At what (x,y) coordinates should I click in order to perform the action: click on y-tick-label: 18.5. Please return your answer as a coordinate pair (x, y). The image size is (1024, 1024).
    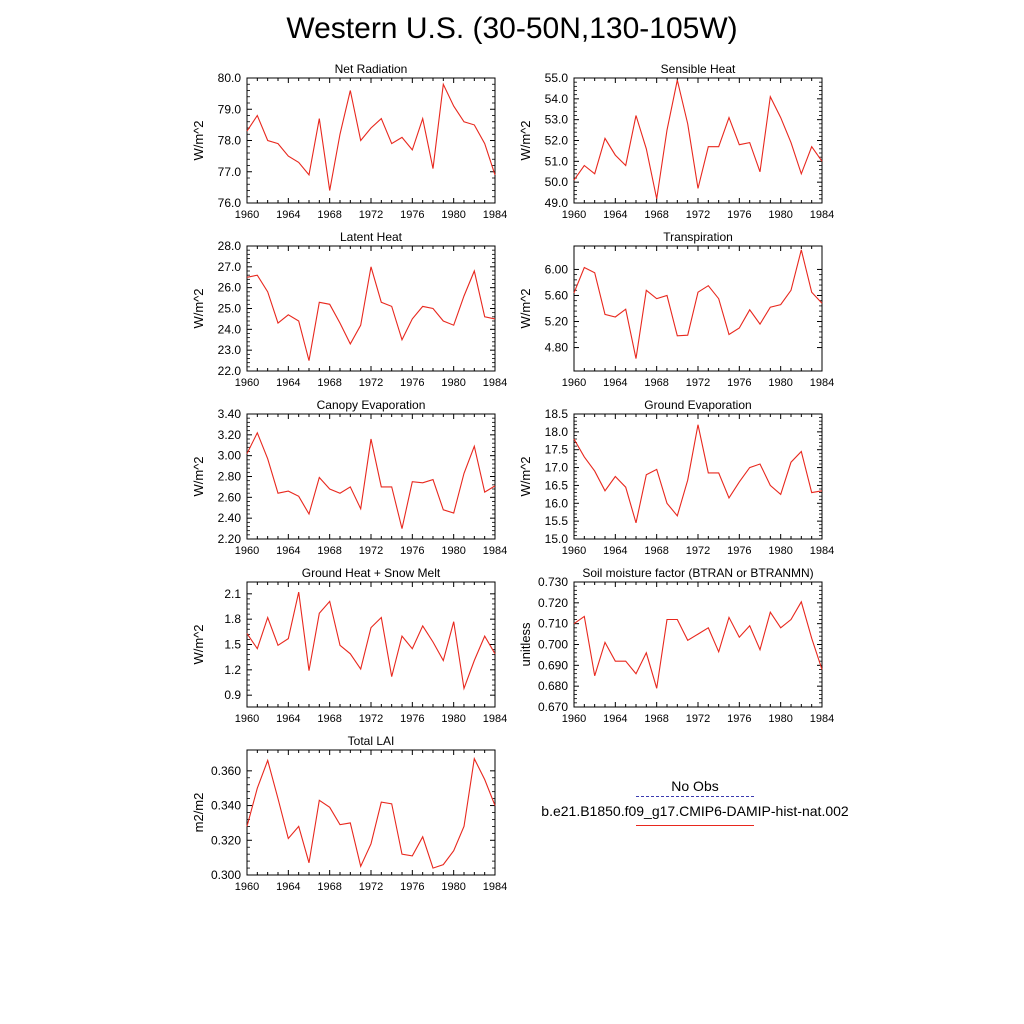
    Looking at the image, I should click on (557, 414).